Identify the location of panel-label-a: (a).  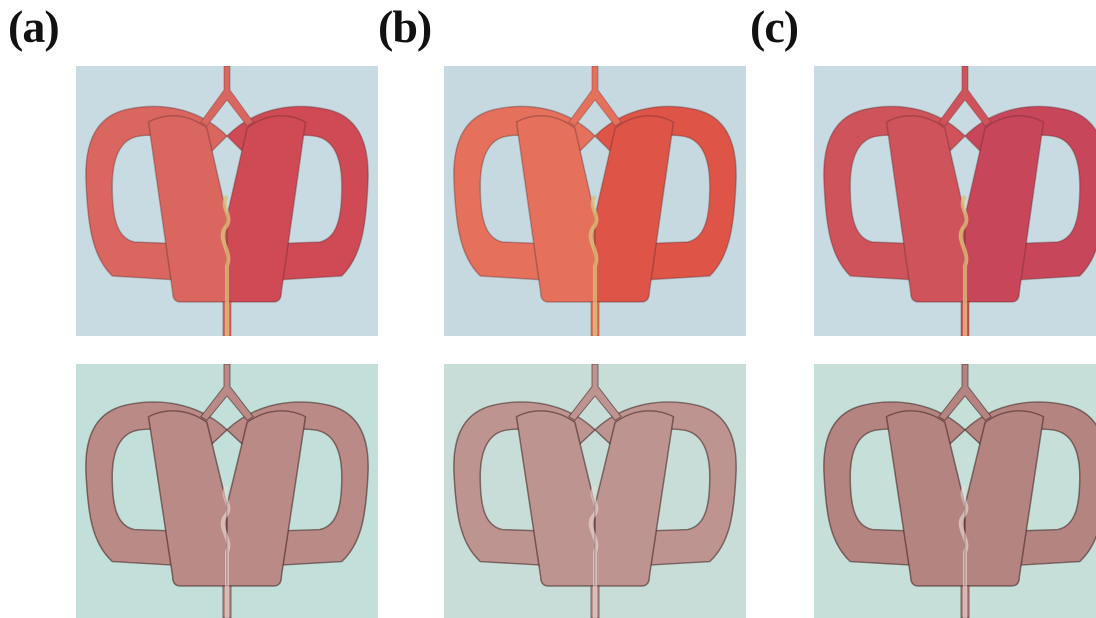
(34, 26).